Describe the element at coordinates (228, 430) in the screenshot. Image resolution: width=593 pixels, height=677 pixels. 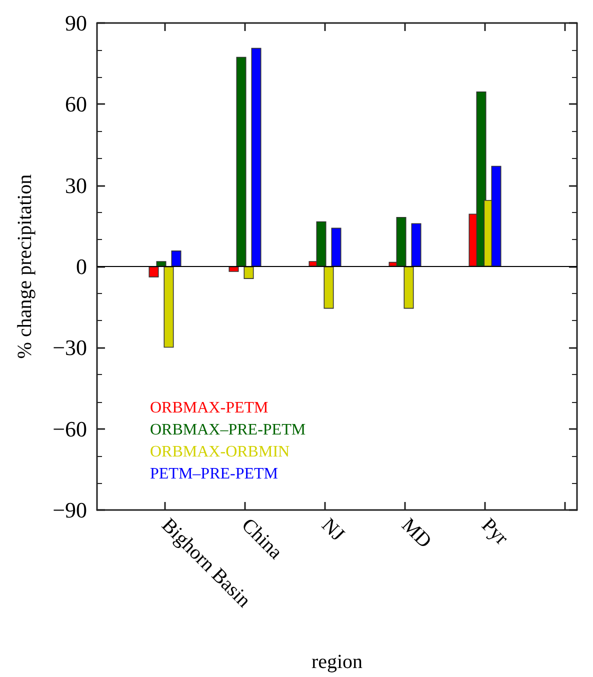
I see `text: ORBMAX–PRE-PETM` at that location.